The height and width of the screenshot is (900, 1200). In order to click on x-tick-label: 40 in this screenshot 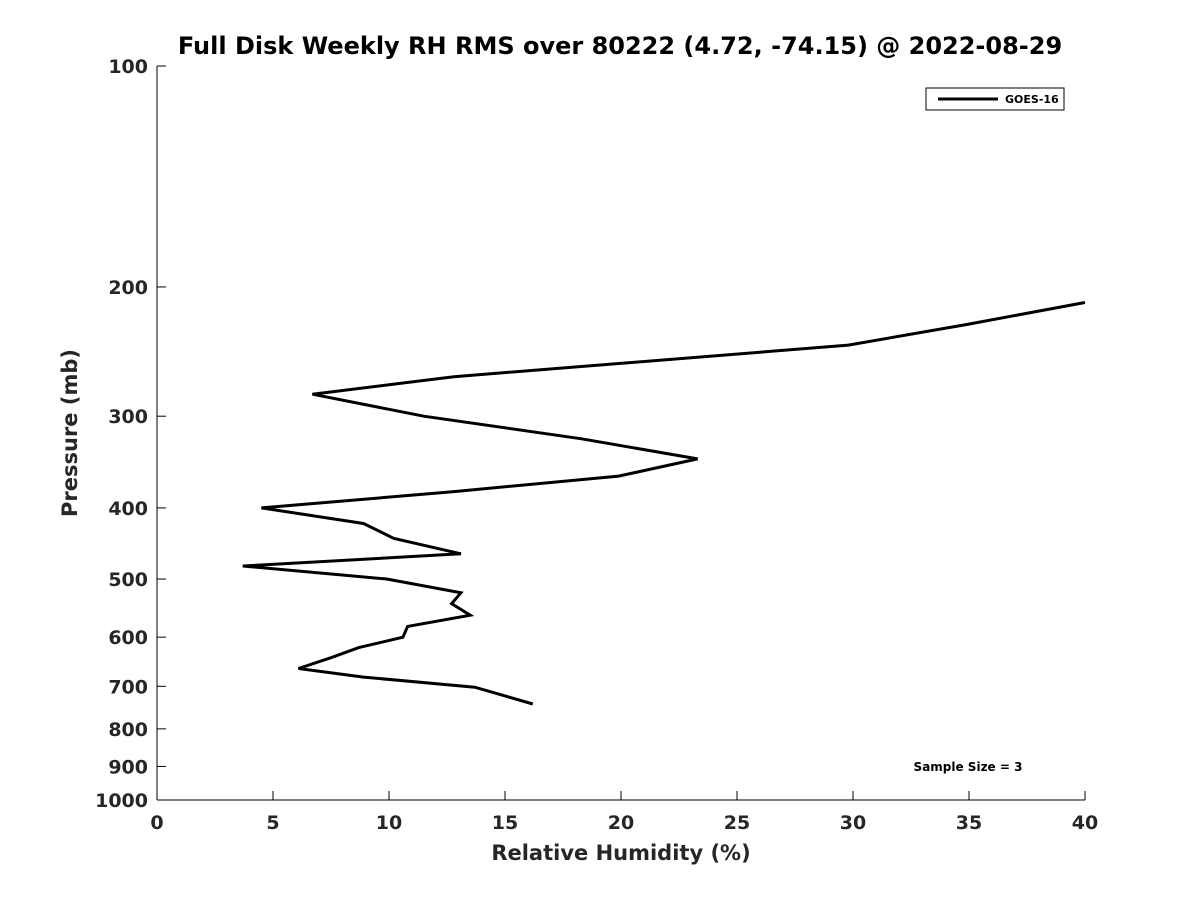, I will do `click(1085, 823)`.